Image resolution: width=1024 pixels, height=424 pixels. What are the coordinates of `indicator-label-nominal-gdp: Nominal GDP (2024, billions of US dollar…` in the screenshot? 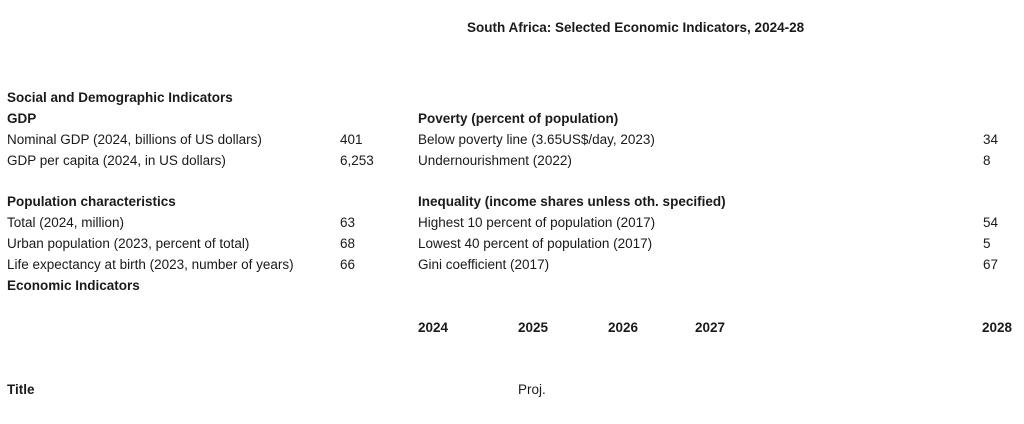 It's located at (134, 139).